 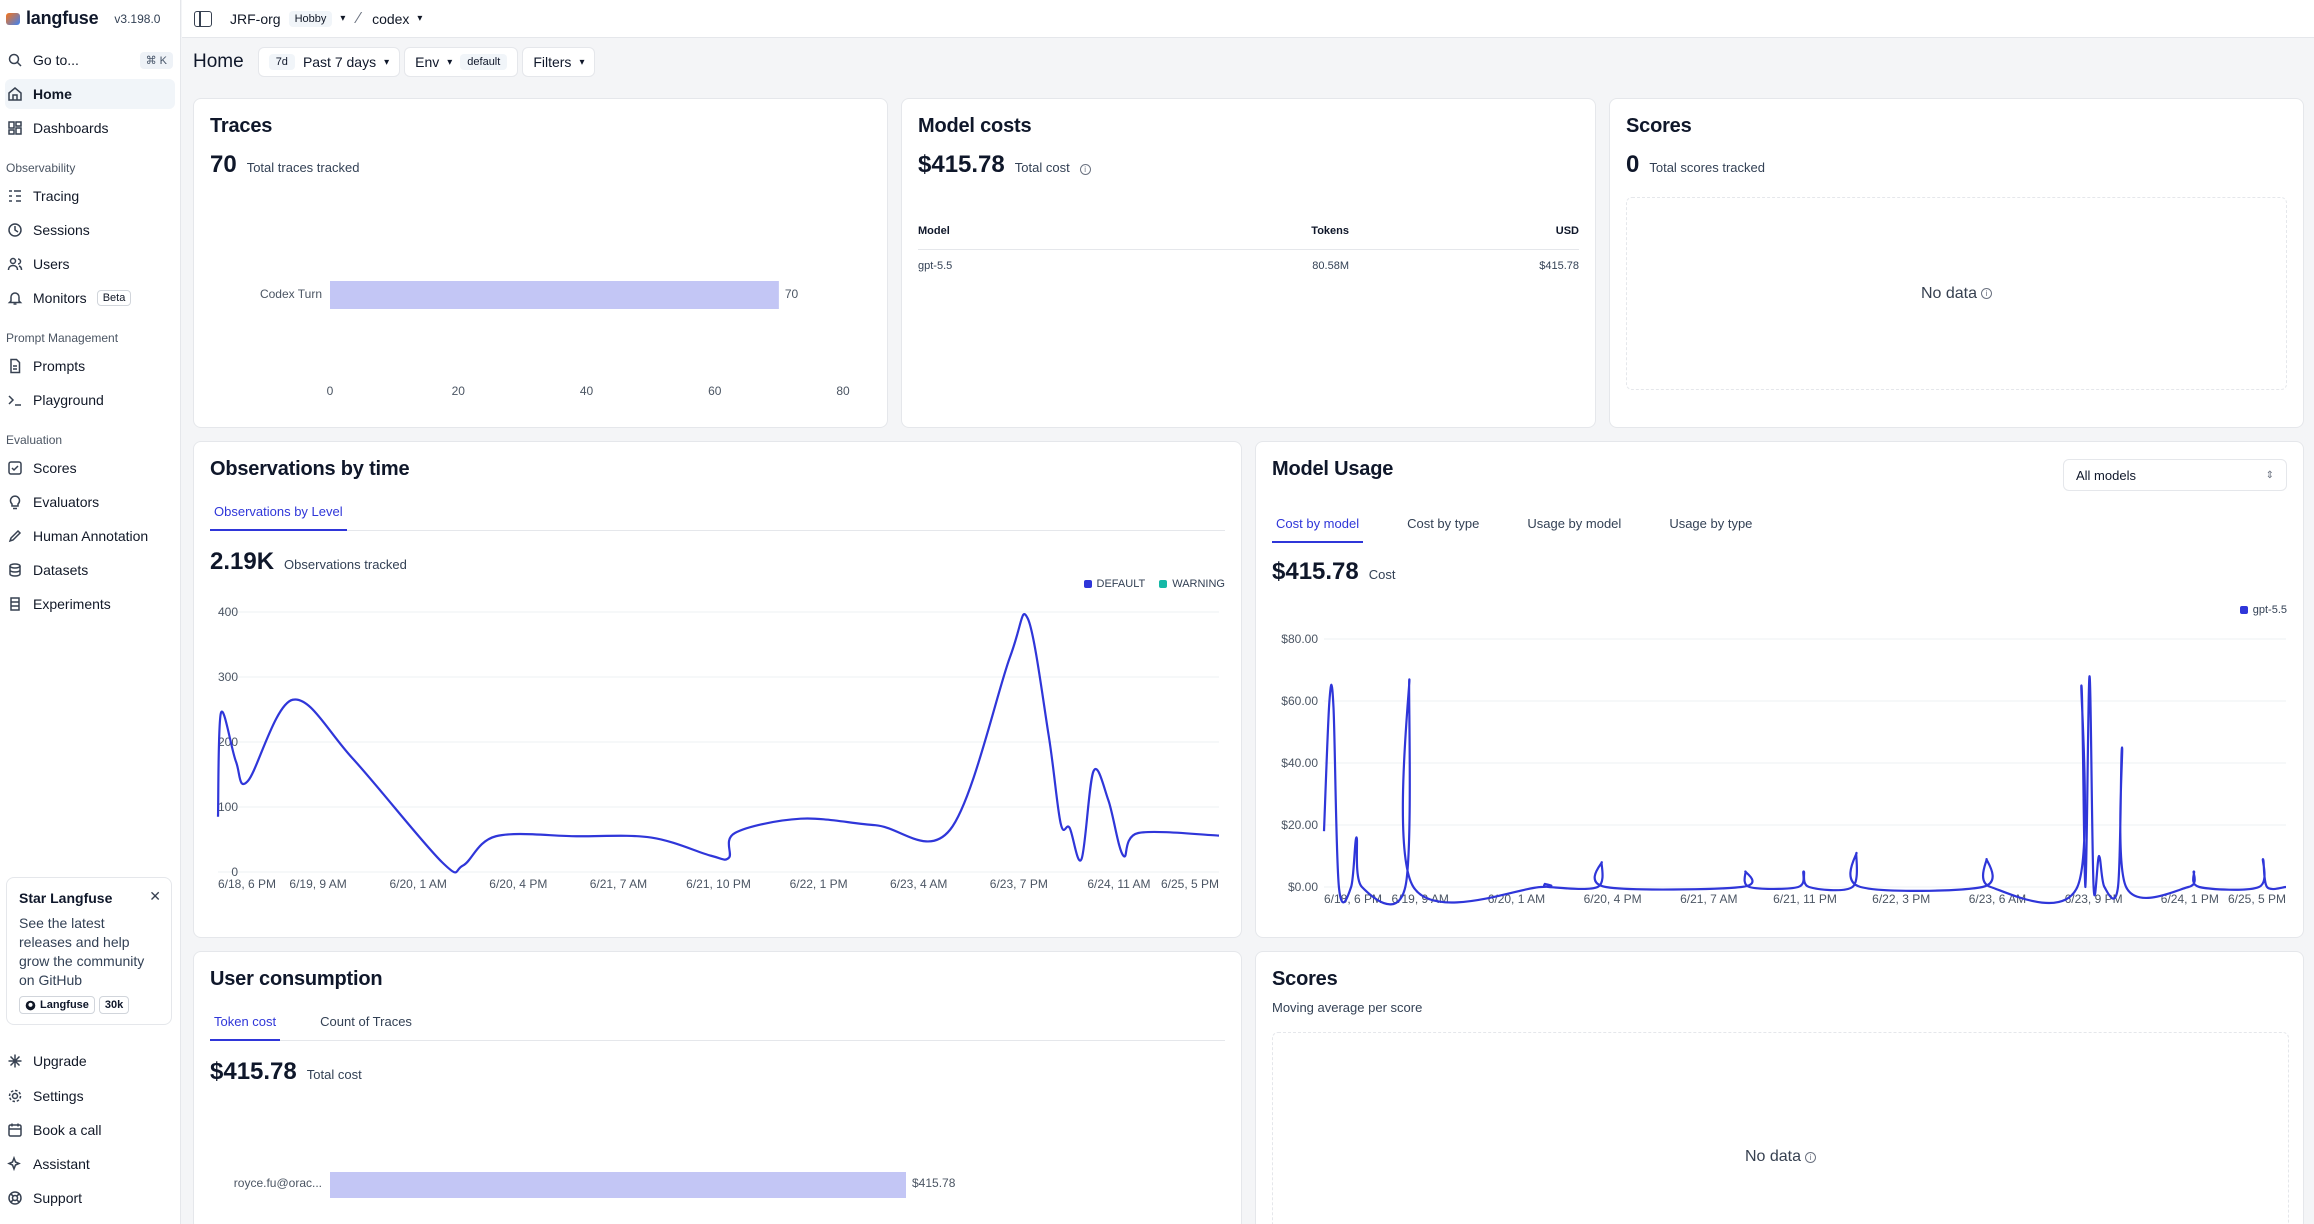 I want to click on bell-icon, so click(x=15, y=298).